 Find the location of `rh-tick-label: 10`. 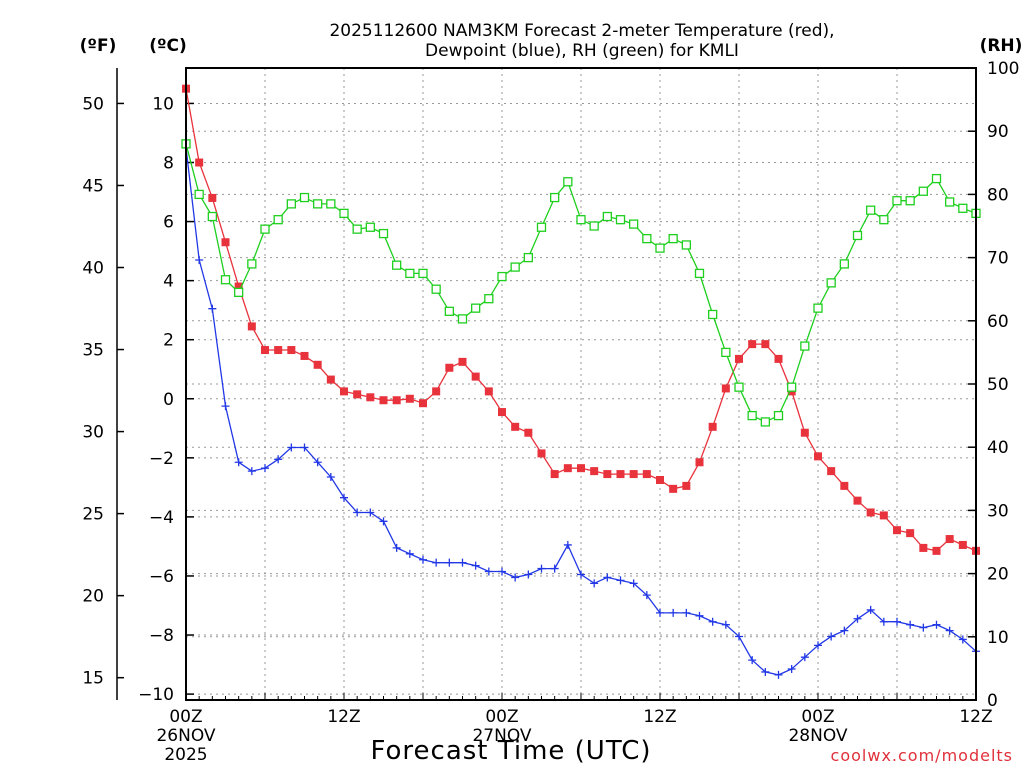

rh-tick-label: 10 is located at coordinates (998, 638).